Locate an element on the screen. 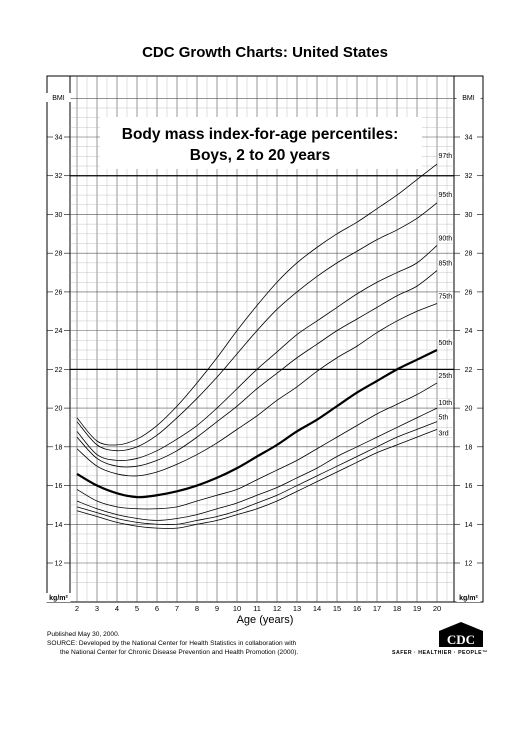 The height and width of the screenshot is (749, 530). chart-percentile-labels: 97th 95th 90th 85th 75th 50th 25th 10th 5th 3rd is located at coordinates (445, 294).